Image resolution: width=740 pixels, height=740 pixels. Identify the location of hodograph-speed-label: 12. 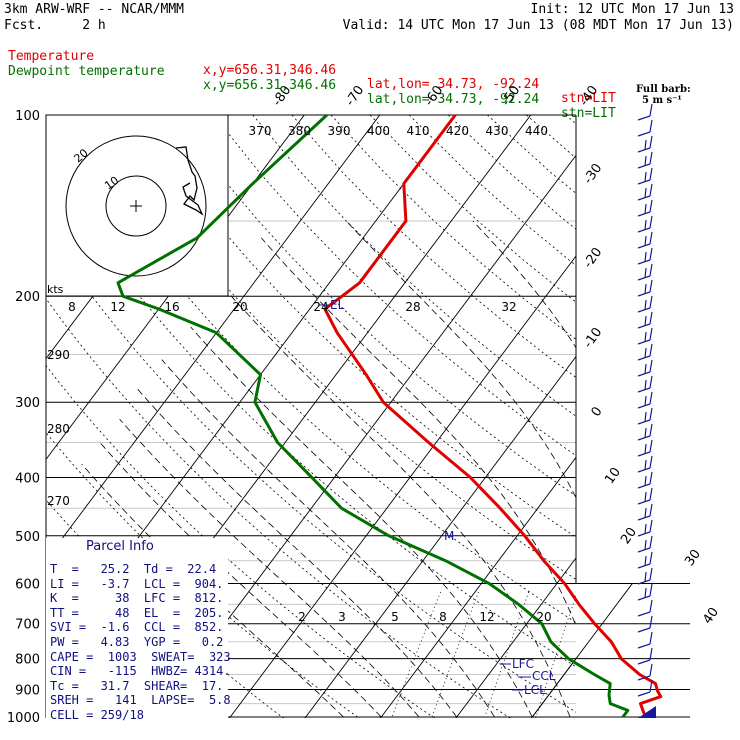
(117, 307).